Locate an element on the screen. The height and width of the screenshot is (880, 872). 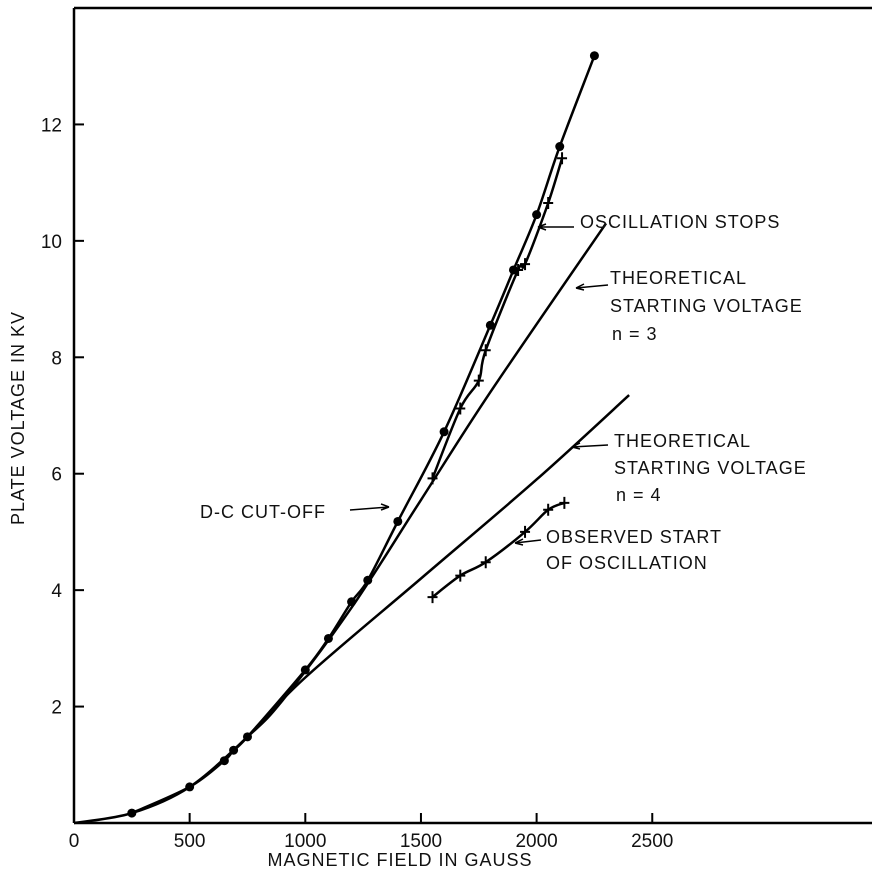
y-axis-title: PLATE VOLTAGE IN KV is located at coordinates (18, 418).